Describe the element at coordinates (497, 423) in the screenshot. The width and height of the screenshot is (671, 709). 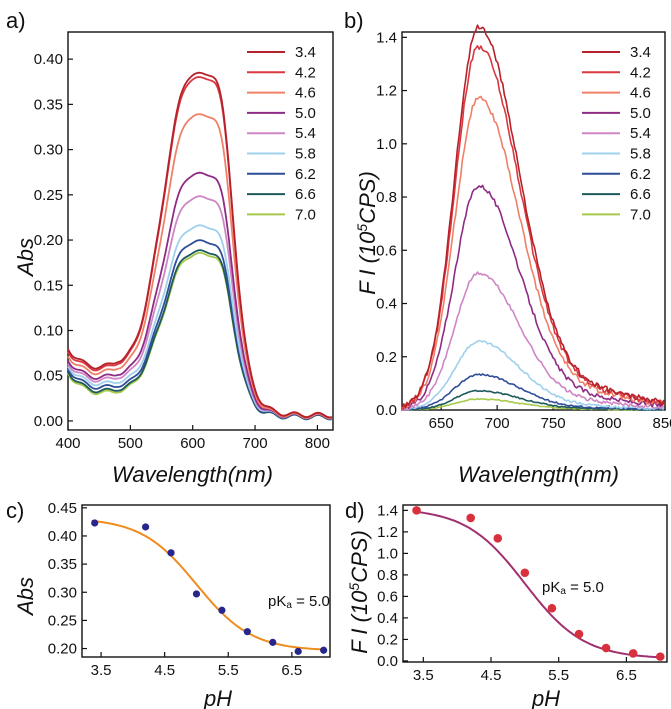
I see `panel-b-xtick-label: 700` at that location.